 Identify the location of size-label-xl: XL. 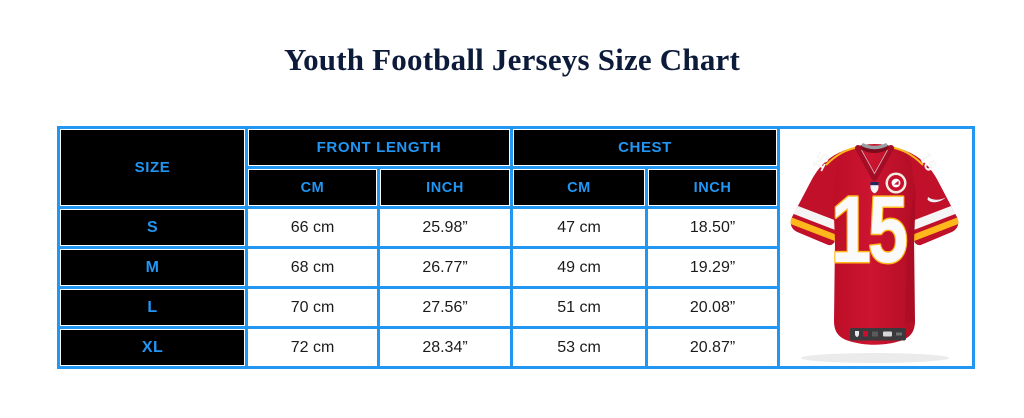
(152, 347).